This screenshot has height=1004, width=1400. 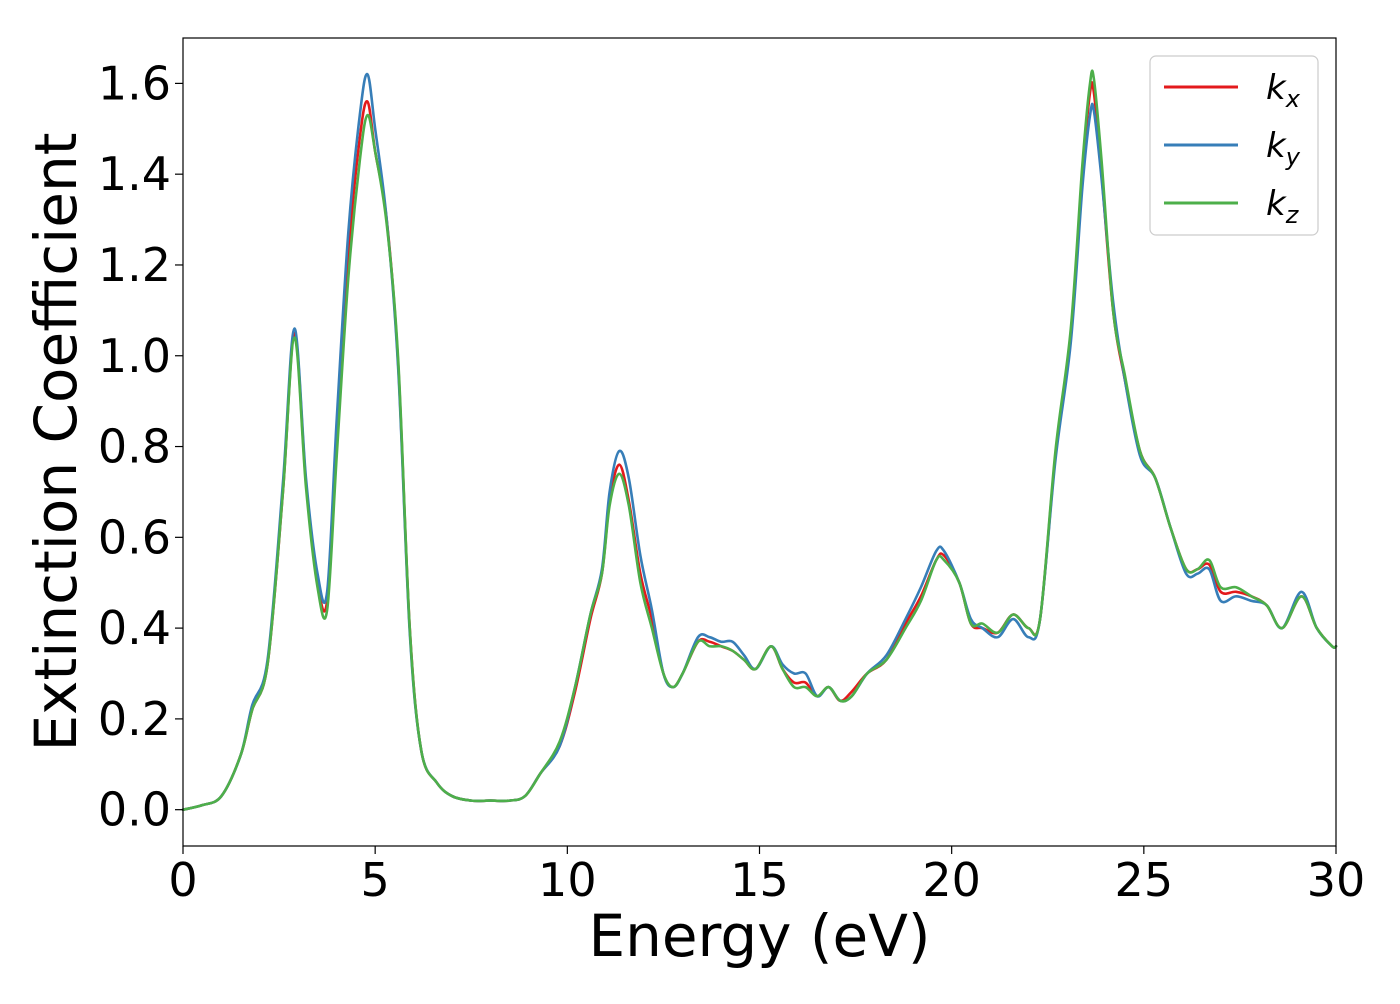 I want to click on legend-items: kx ky kz, so click(x=1232, y=148).